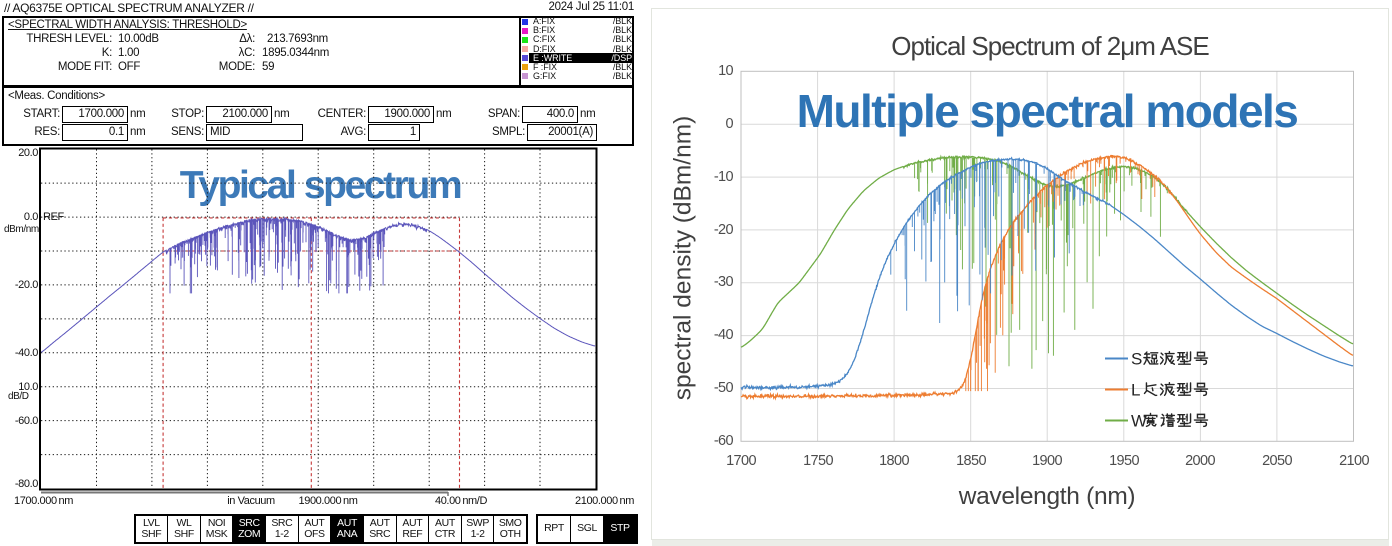 The width and height of the screenshot is (1392, 546). What do you see at coordinates (683, 258) in the screenshot?
I see `svg-text: spectral density (dBm/nm)` at bounding box center [683, 258].